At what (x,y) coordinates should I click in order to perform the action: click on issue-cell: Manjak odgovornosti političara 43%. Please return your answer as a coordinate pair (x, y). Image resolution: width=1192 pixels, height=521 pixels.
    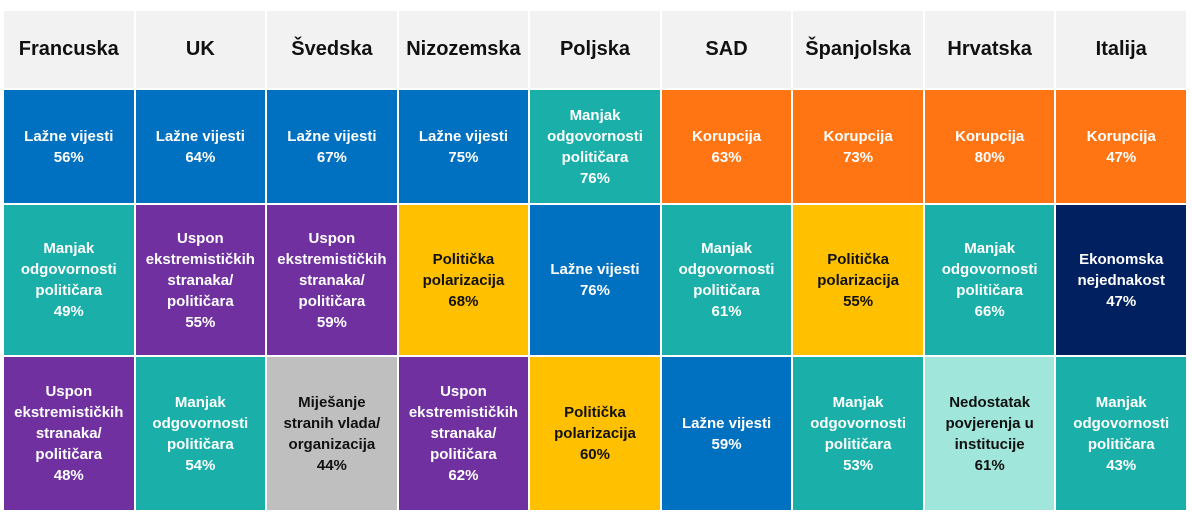
    Looking at the image, I should click on (1121, 433).